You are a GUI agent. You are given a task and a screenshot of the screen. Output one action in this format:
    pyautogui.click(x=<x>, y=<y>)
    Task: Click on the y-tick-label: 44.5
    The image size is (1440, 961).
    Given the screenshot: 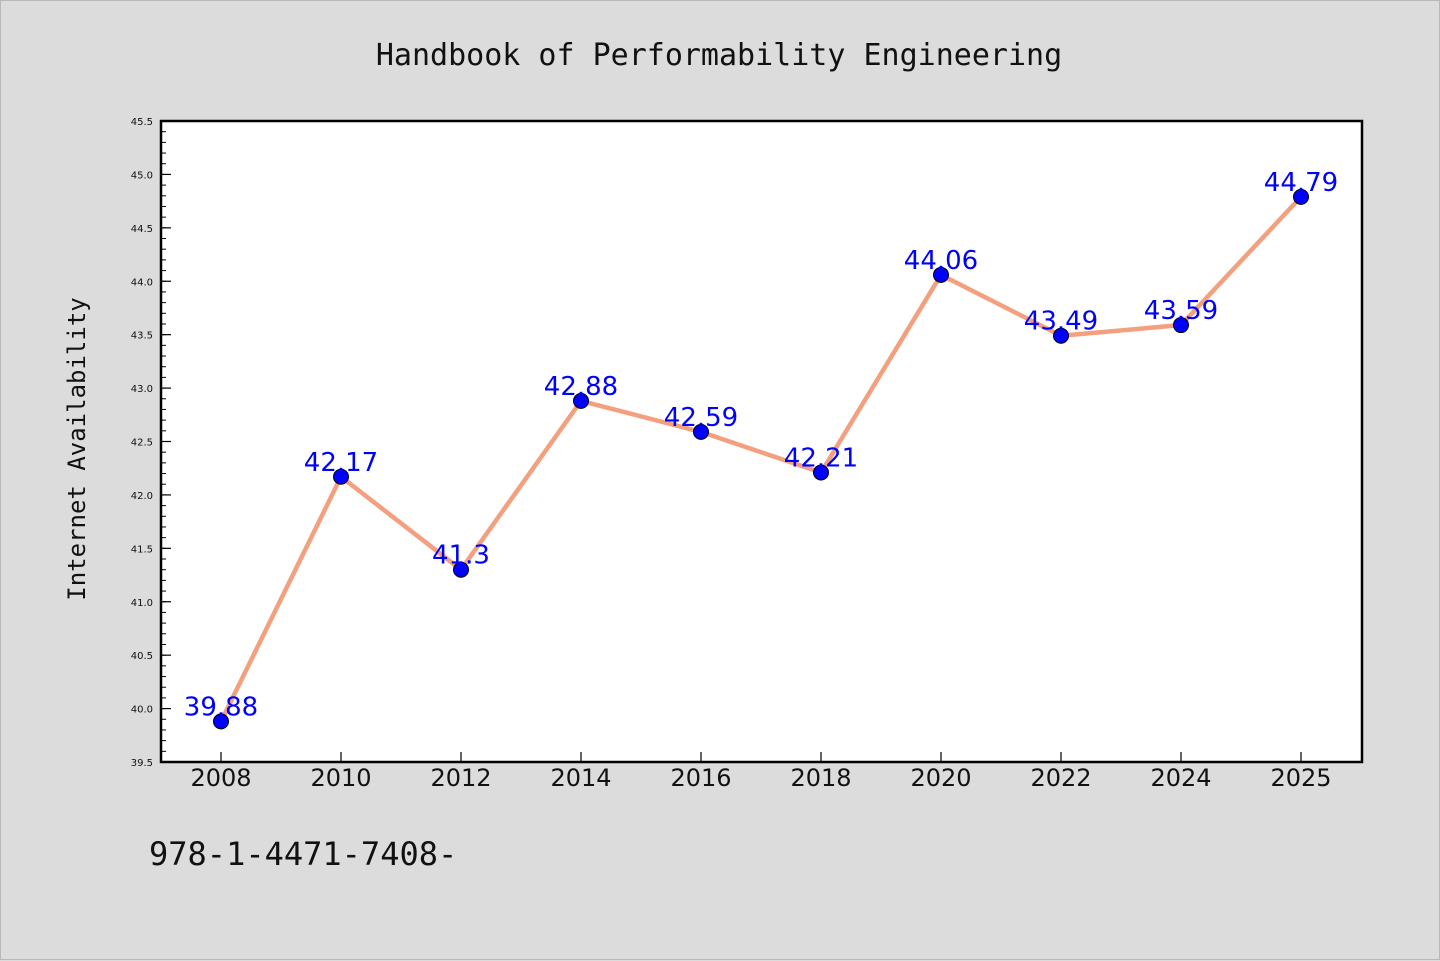 What is the action you would take?
    pyautogui.click(x=142, y=229)
    